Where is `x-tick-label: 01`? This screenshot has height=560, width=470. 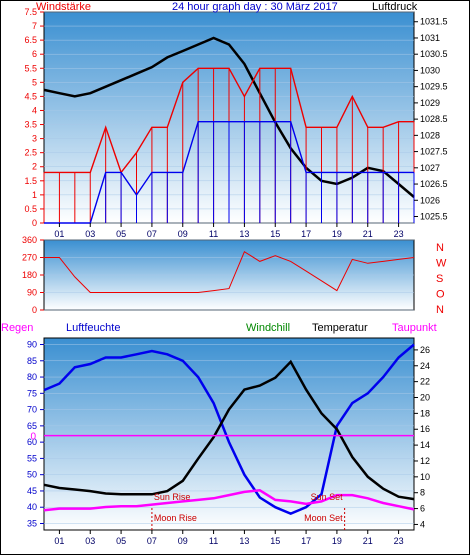 x-tick-label: 01 is located at coordinates (59, 234).